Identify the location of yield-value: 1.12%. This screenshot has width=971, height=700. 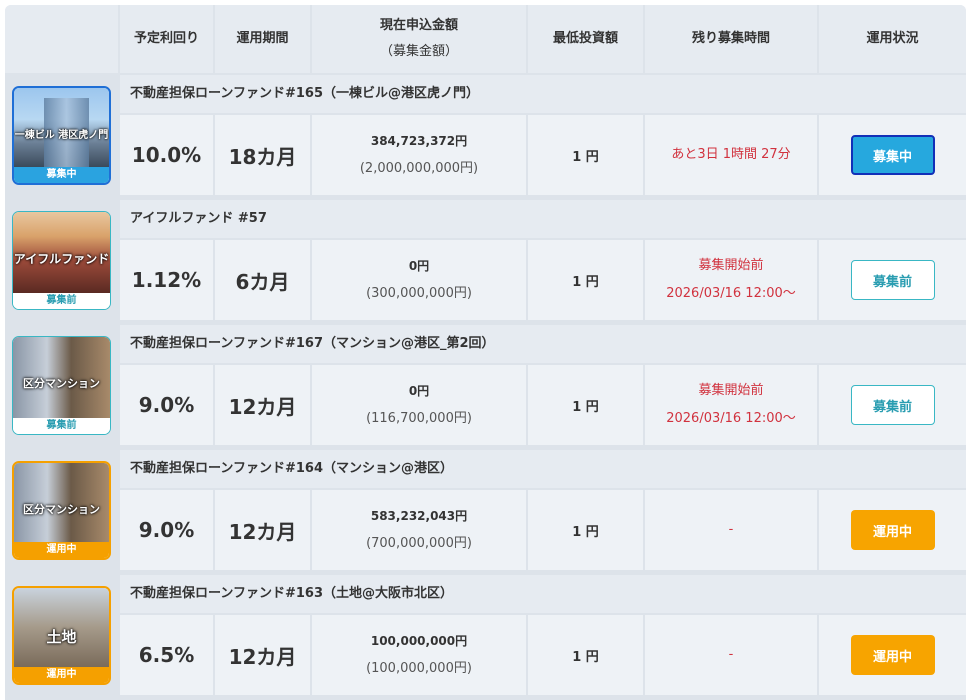
(166, 280).